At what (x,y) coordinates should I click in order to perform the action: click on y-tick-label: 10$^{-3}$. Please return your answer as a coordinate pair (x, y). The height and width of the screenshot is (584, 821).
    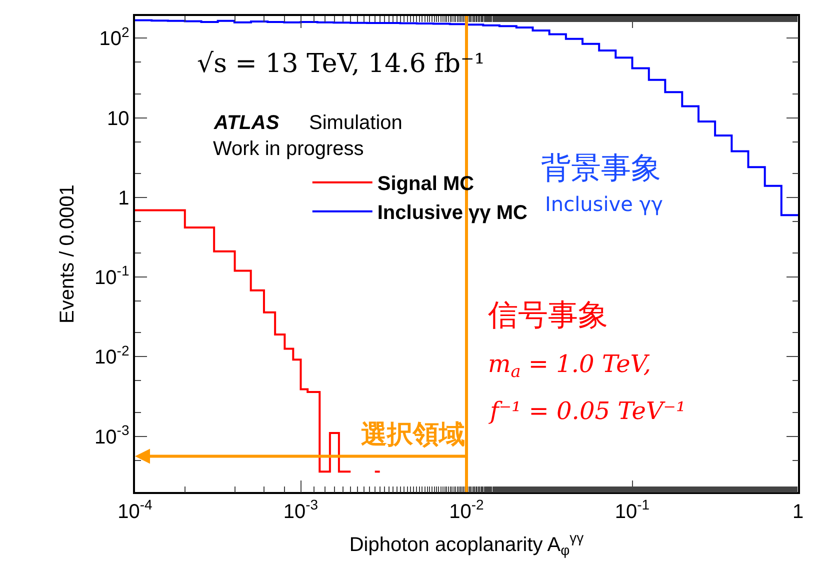
    Looking at the image, I should click on (112, 435).